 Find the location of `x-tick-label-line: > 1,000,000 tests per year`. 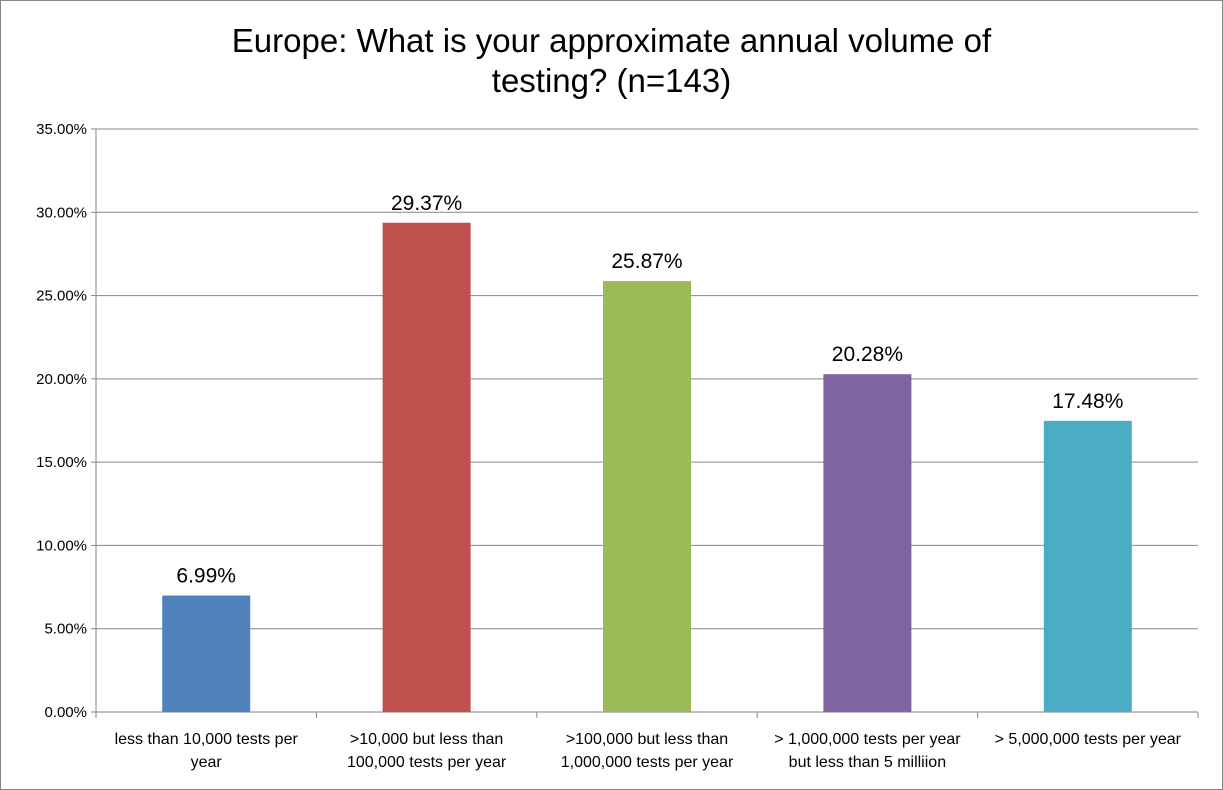

x-tick-label-line: > 1,000,000 tests per year is located at coordinates (867, 739).